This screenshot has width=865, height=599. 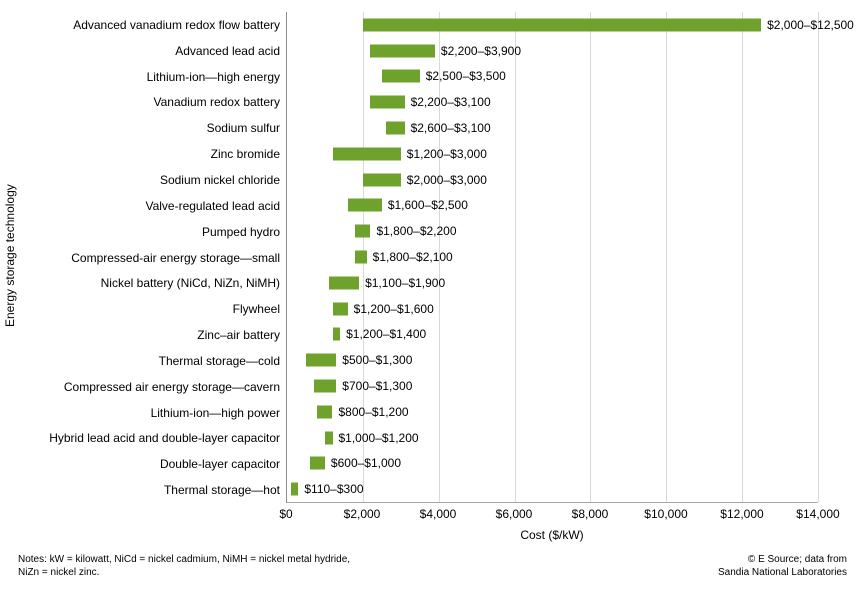 What do you see at coordinates (552, 412) in the screenshot?
I see `bar-row: $800–$1,200` at bounding box center [552, 412].